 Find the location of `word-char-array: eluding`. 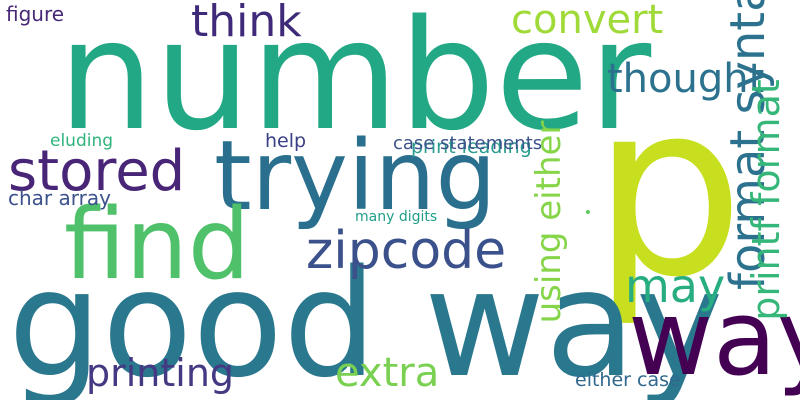

word-char-array: eluding is located at coordinates (82, 141).